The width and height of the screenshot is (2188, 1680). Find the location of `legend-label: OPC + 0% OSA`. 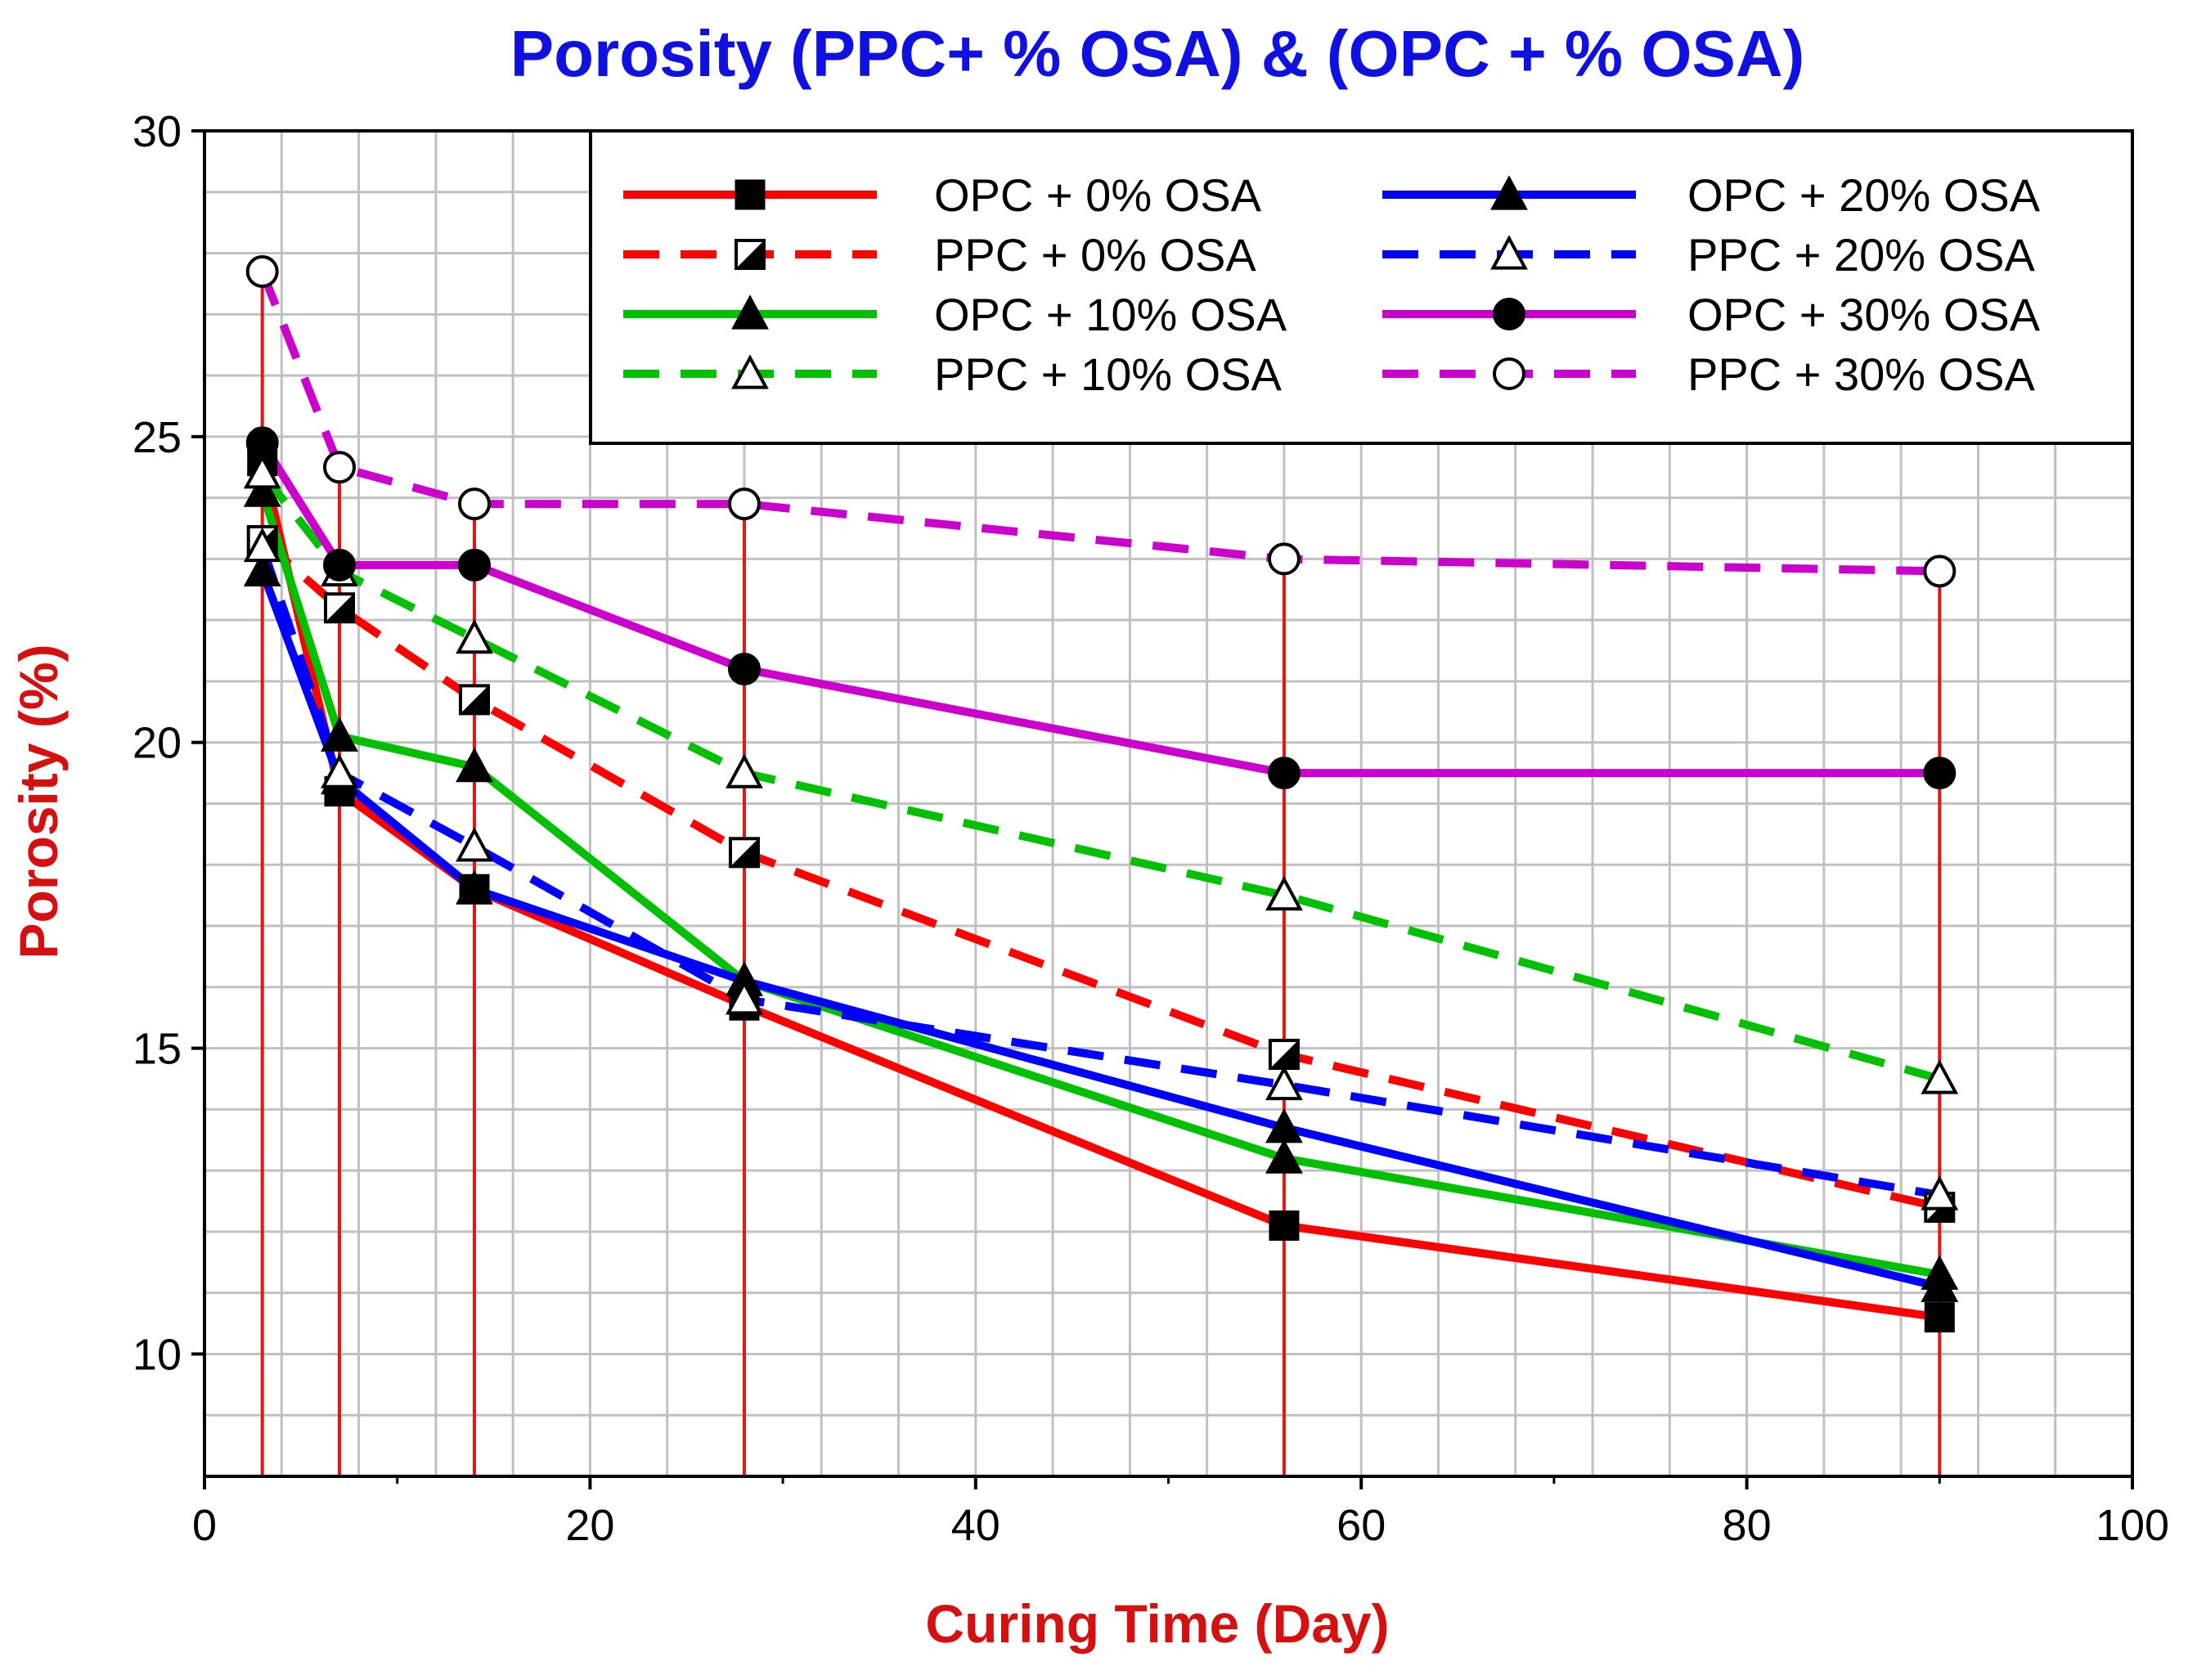

legend-label: OPC + 0% OSA is located at coordinates (1098, 195).